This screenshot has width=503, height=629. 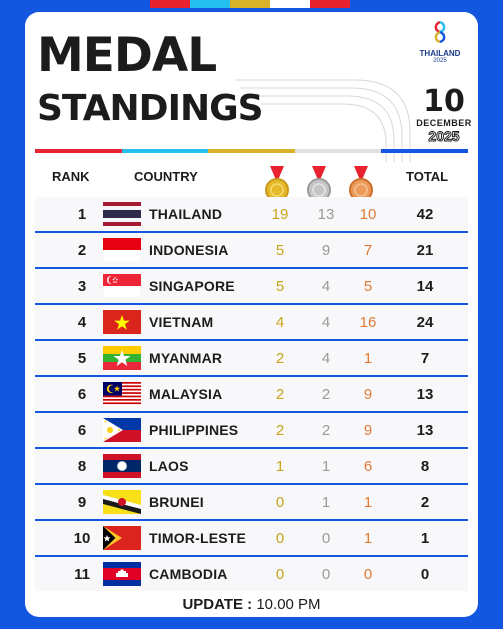 I want to click on country-name: BRUNEI, so click(x=176, y=502).